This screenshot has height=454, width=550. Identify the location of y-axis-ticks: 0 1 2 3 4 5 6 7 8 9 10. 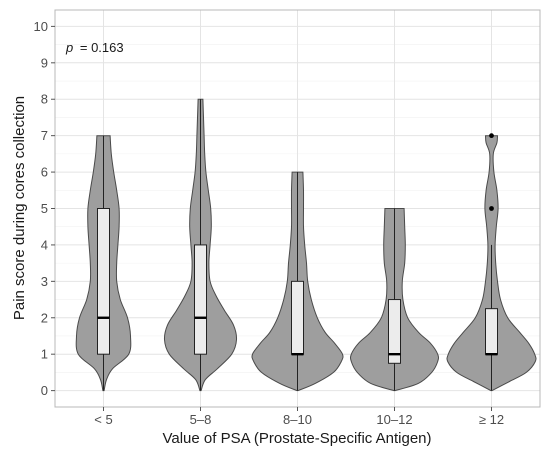
(44, 208).